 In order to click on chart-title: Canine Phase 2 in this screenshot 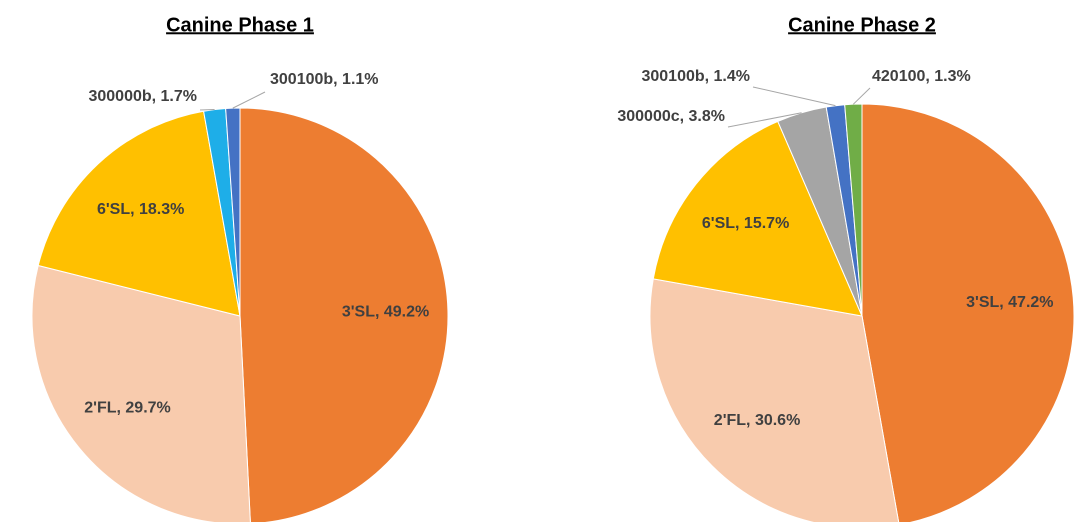, I will do `click(862, 25)`.